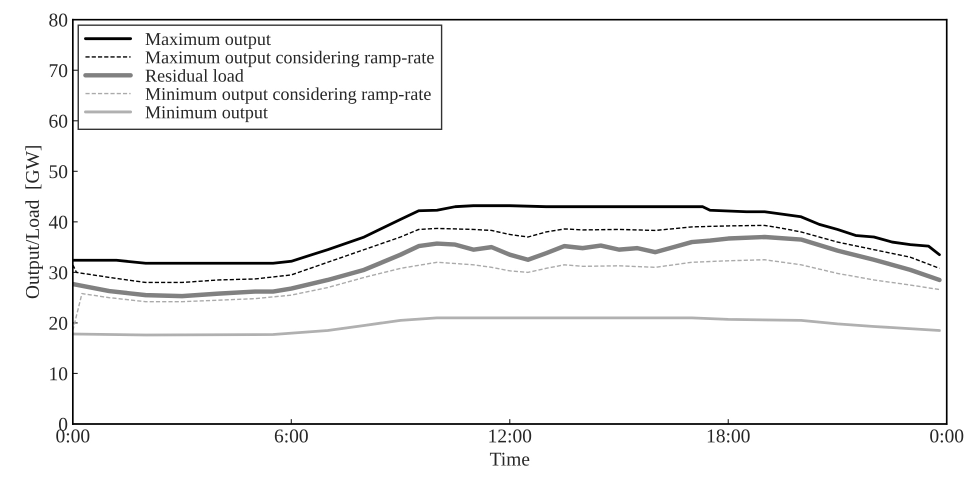 Image resolution: width=971 pixels, height=493 pixels. I want to click on y-tick-label: 40, so click(58, 222).